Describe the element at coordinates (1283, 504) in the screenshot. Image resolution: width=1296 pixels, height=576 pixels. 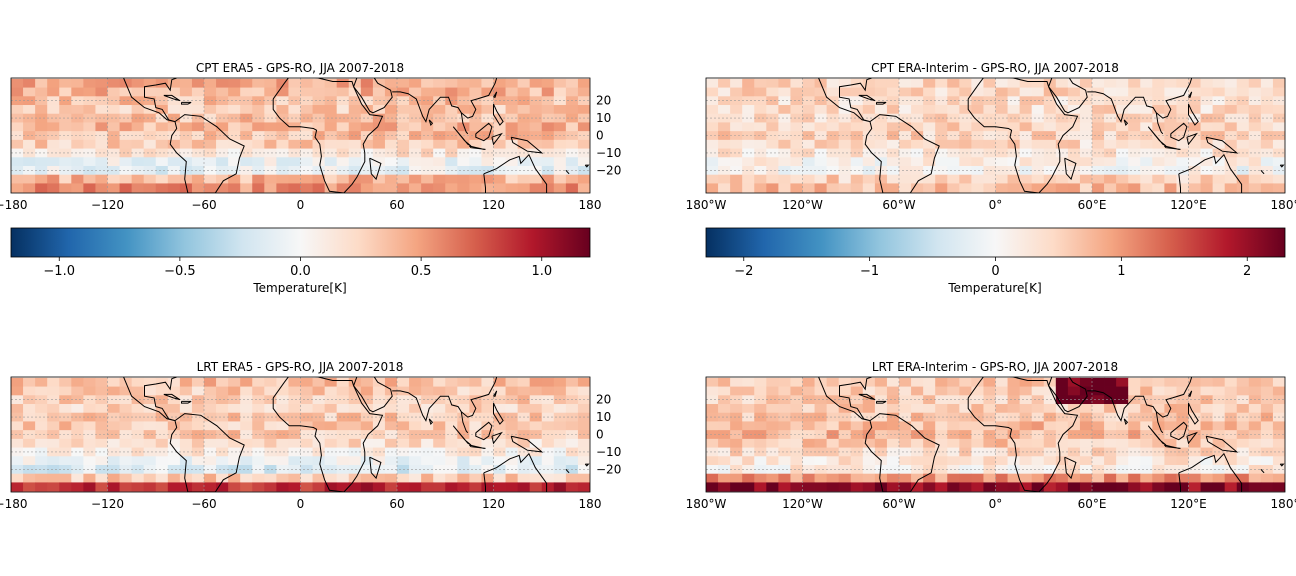
I see `lon-tick-label: 180°` at that location.